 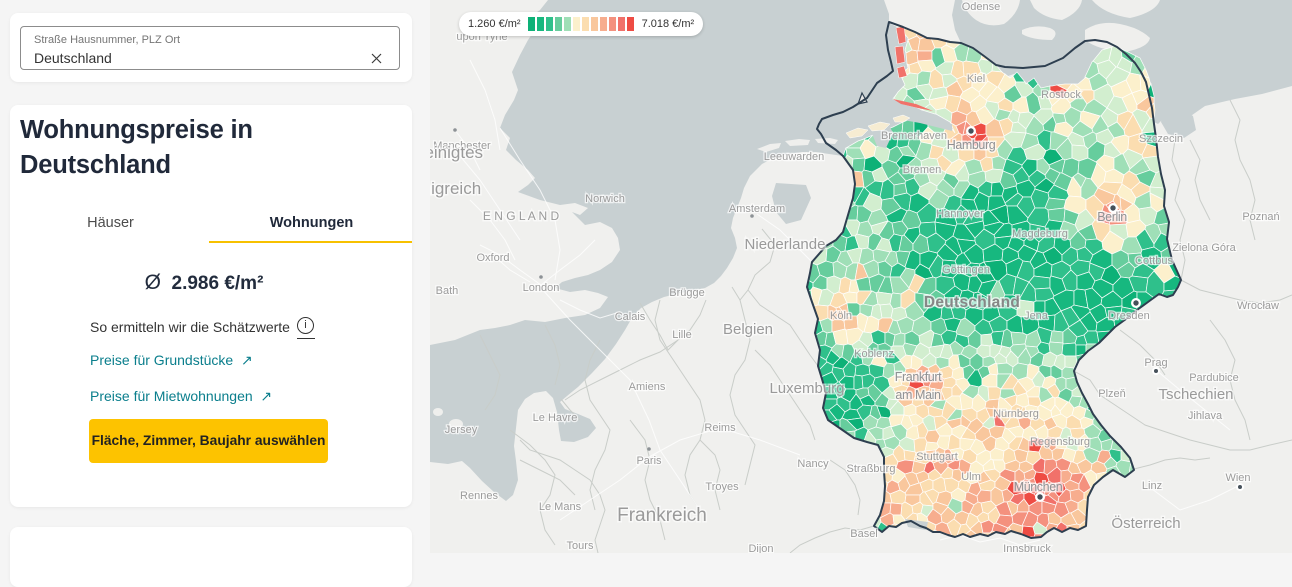 What do you see at coordinates (760, 548) in the screenshot?
I see `svg-text: Dijon` at bounding box center [760, 548].